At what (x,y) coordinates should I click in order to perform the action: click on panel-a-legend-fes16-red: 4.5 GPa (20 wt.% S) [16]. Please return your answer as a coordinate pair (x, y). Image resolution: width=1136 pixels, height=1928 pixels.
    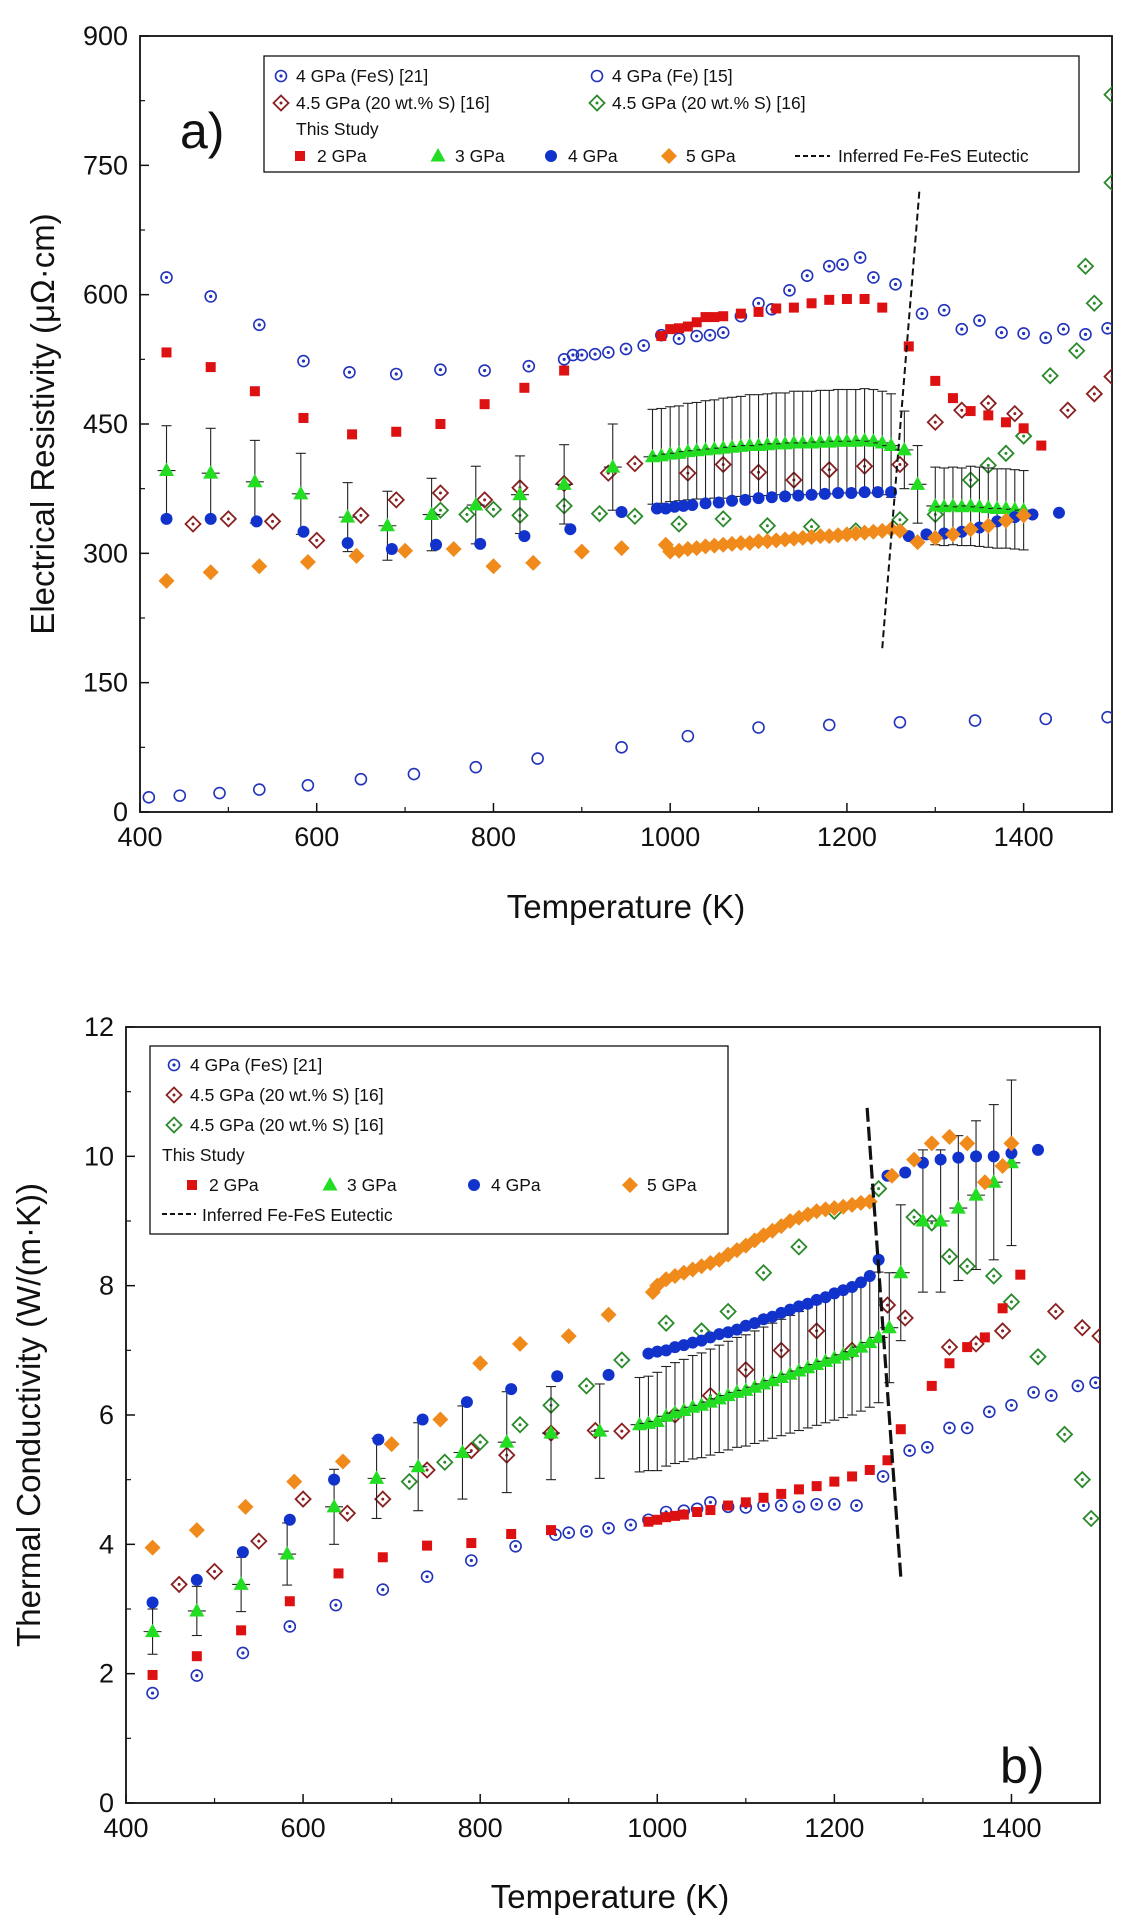
    Looking at the image, I should click on (393, 103).